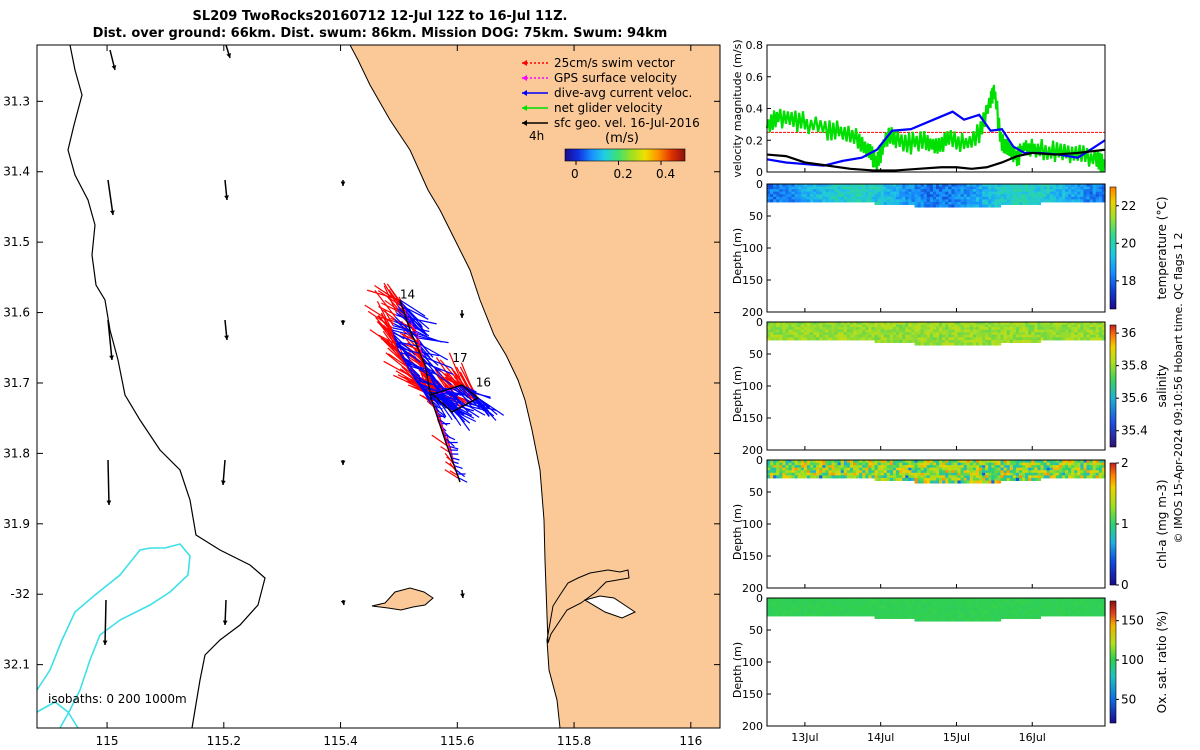  What do you see at coordinates (608, 108) in the screenshot?
I see `legend-label: net glider velocity` at bounding box center [608, 108].